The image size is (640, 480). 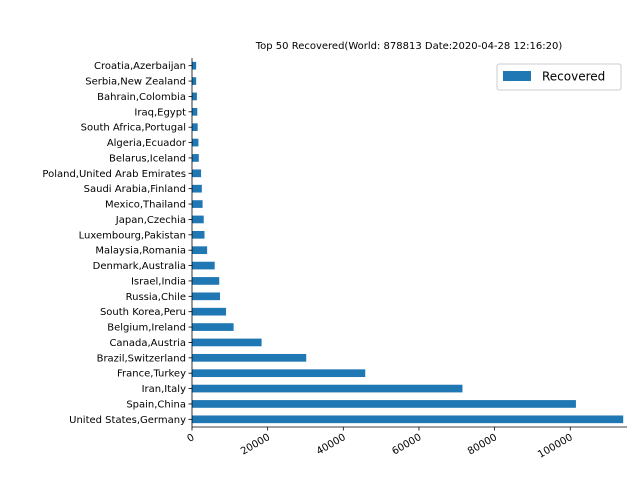 What do you see at coordinates (331, 444) in the screenshot?
I see `x-tick-label: 40000` at bounding box center [331, 444].